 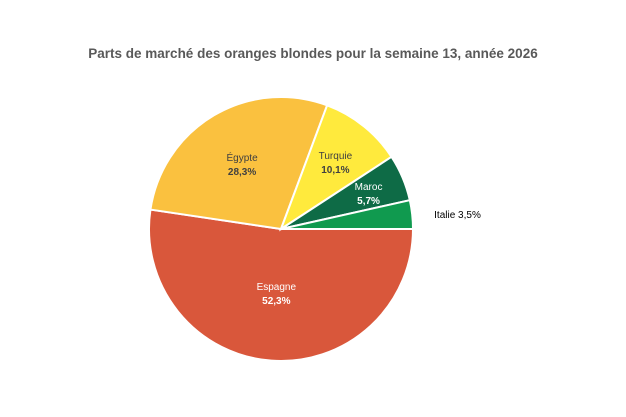 I want to click on slice-label-espagne: Espagne, so click(x=277, y=287).